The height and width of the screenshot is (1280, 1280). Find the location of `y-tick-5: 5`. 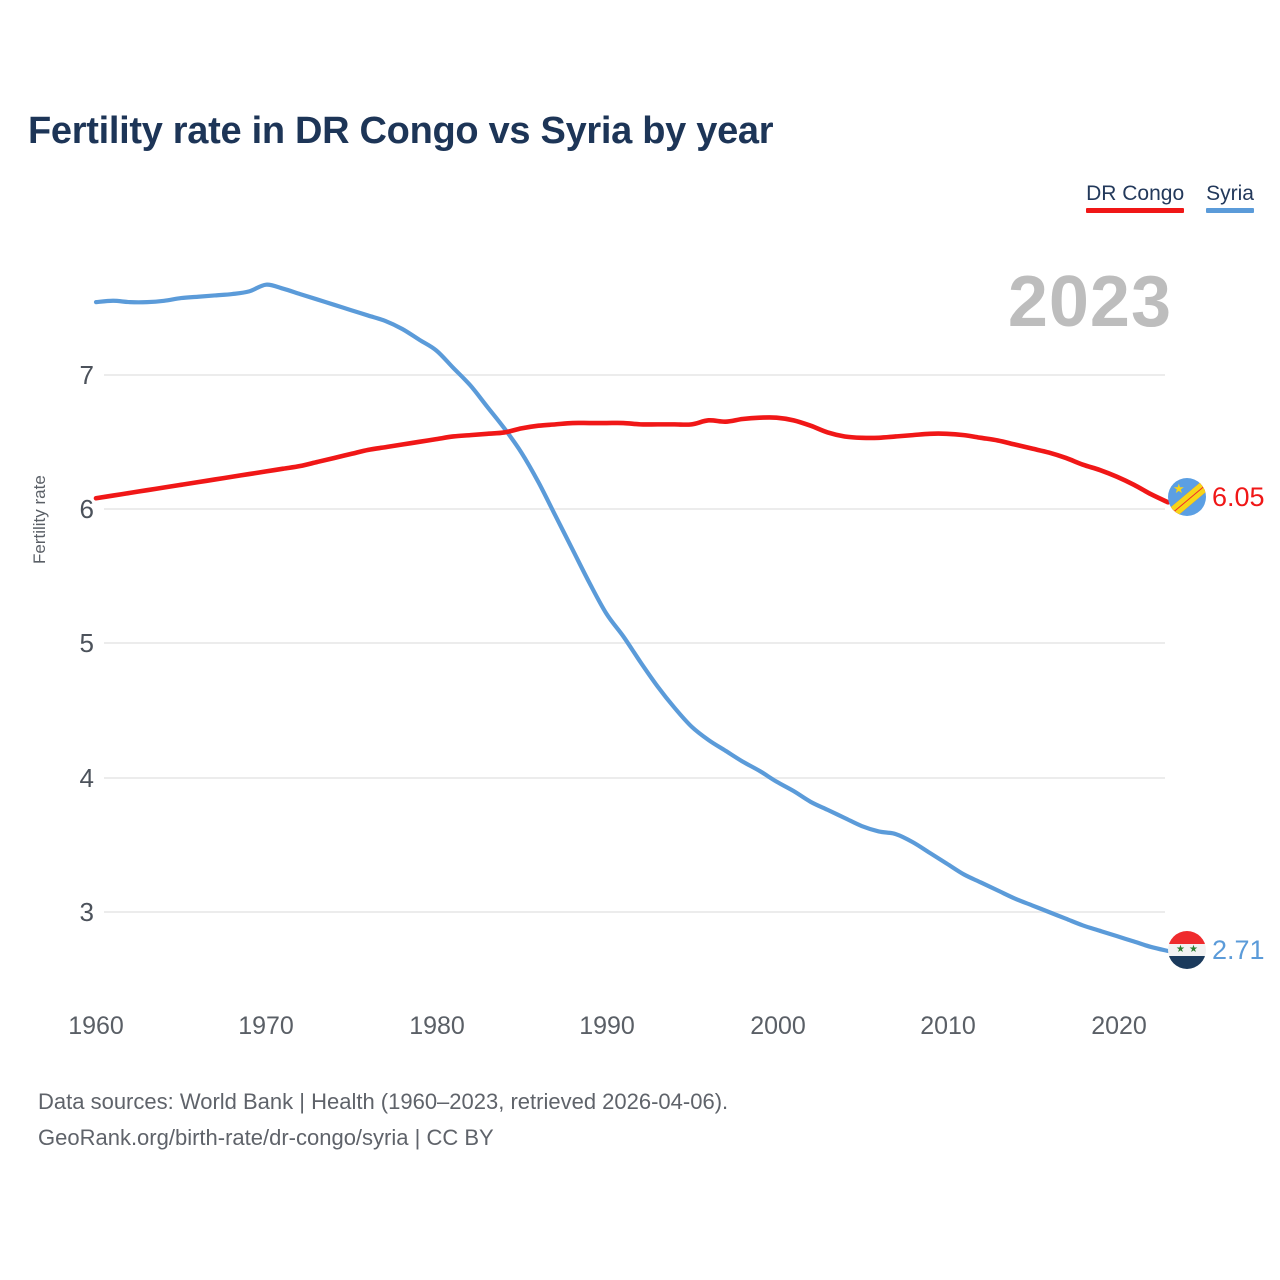

y-tick-5: 5 is located at coordinates (86, 643).